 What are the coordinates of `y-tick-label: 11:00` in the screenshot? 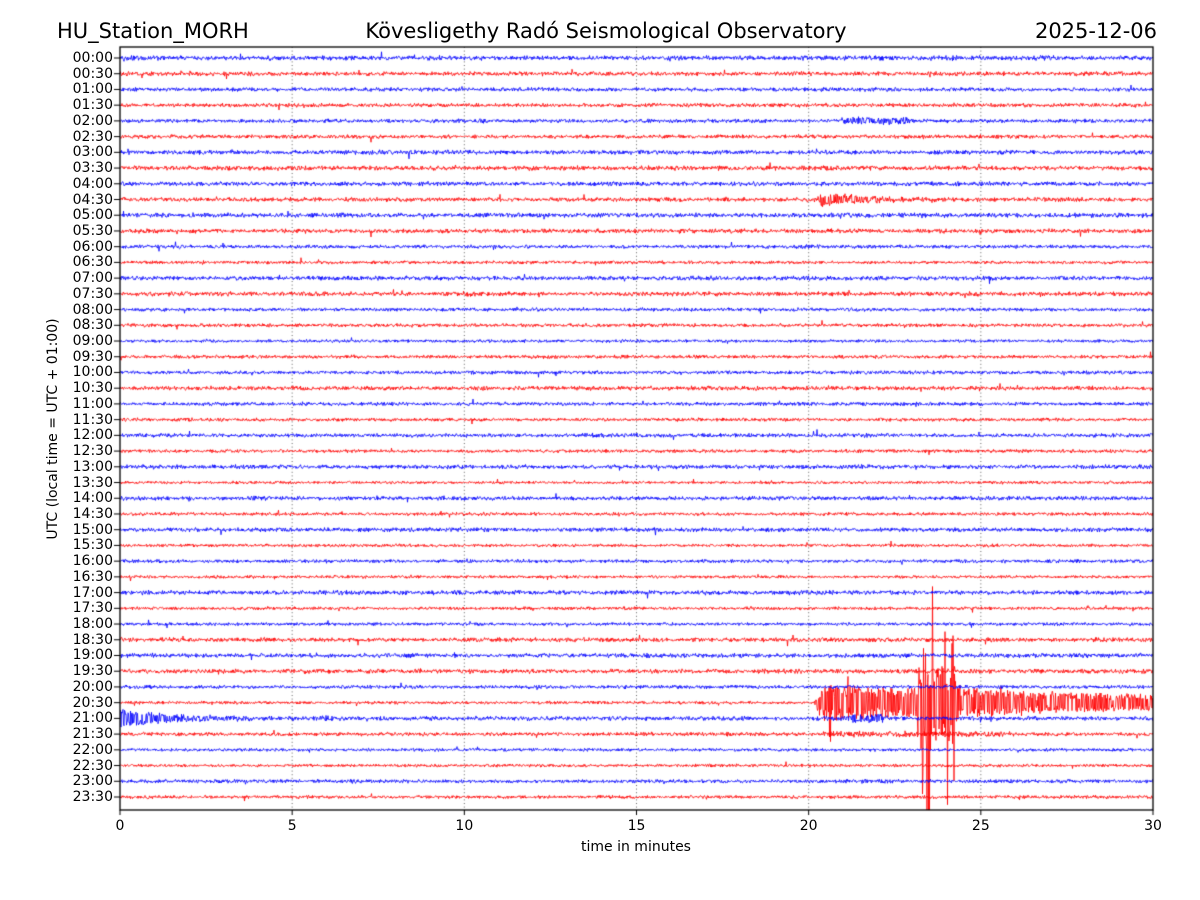 It's located at (92, 403).